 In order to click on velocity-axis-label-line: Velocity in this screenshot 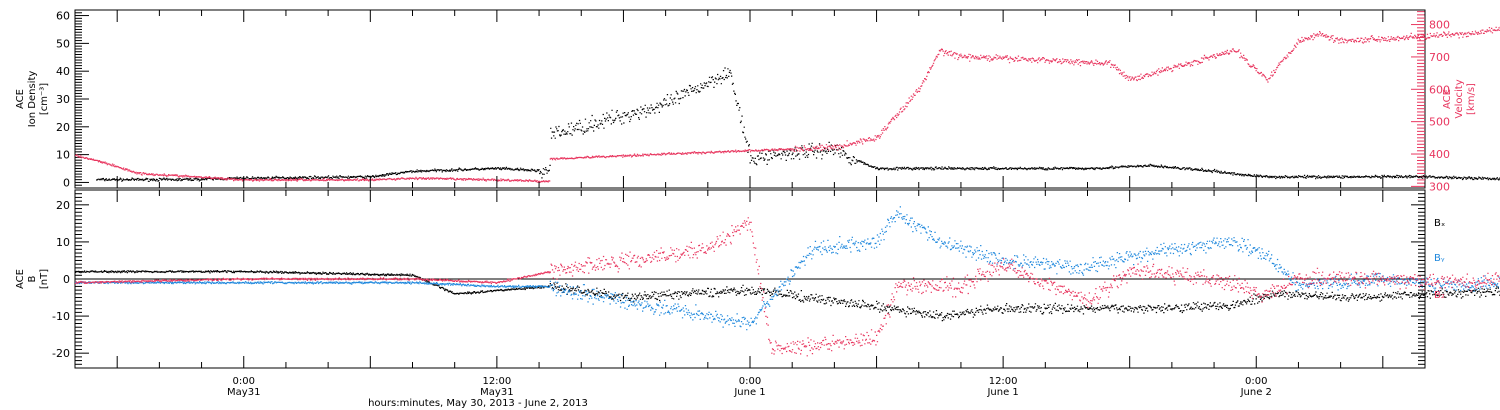, I will do `click(1459, 98)`.